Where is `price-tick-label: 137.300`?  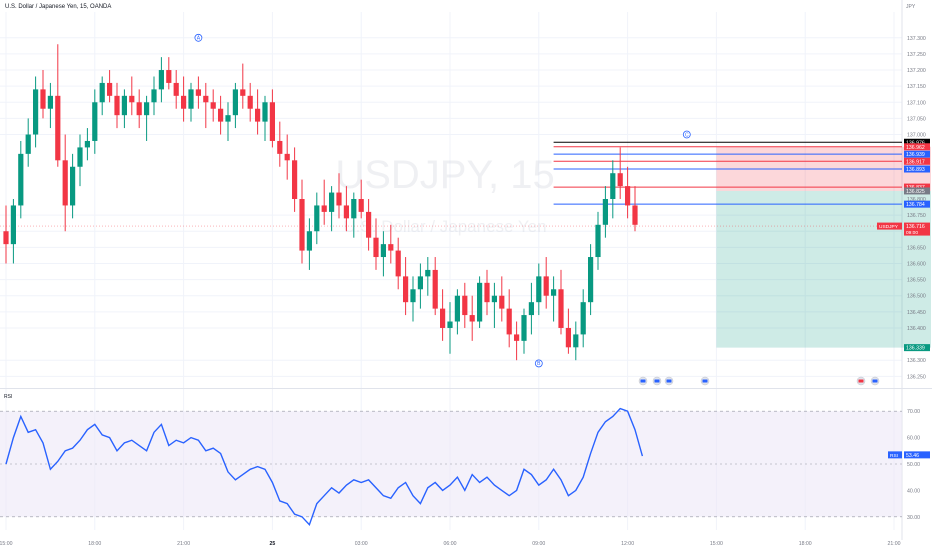 price-tick-label: 137.300 is located at coordinates (916, 39).